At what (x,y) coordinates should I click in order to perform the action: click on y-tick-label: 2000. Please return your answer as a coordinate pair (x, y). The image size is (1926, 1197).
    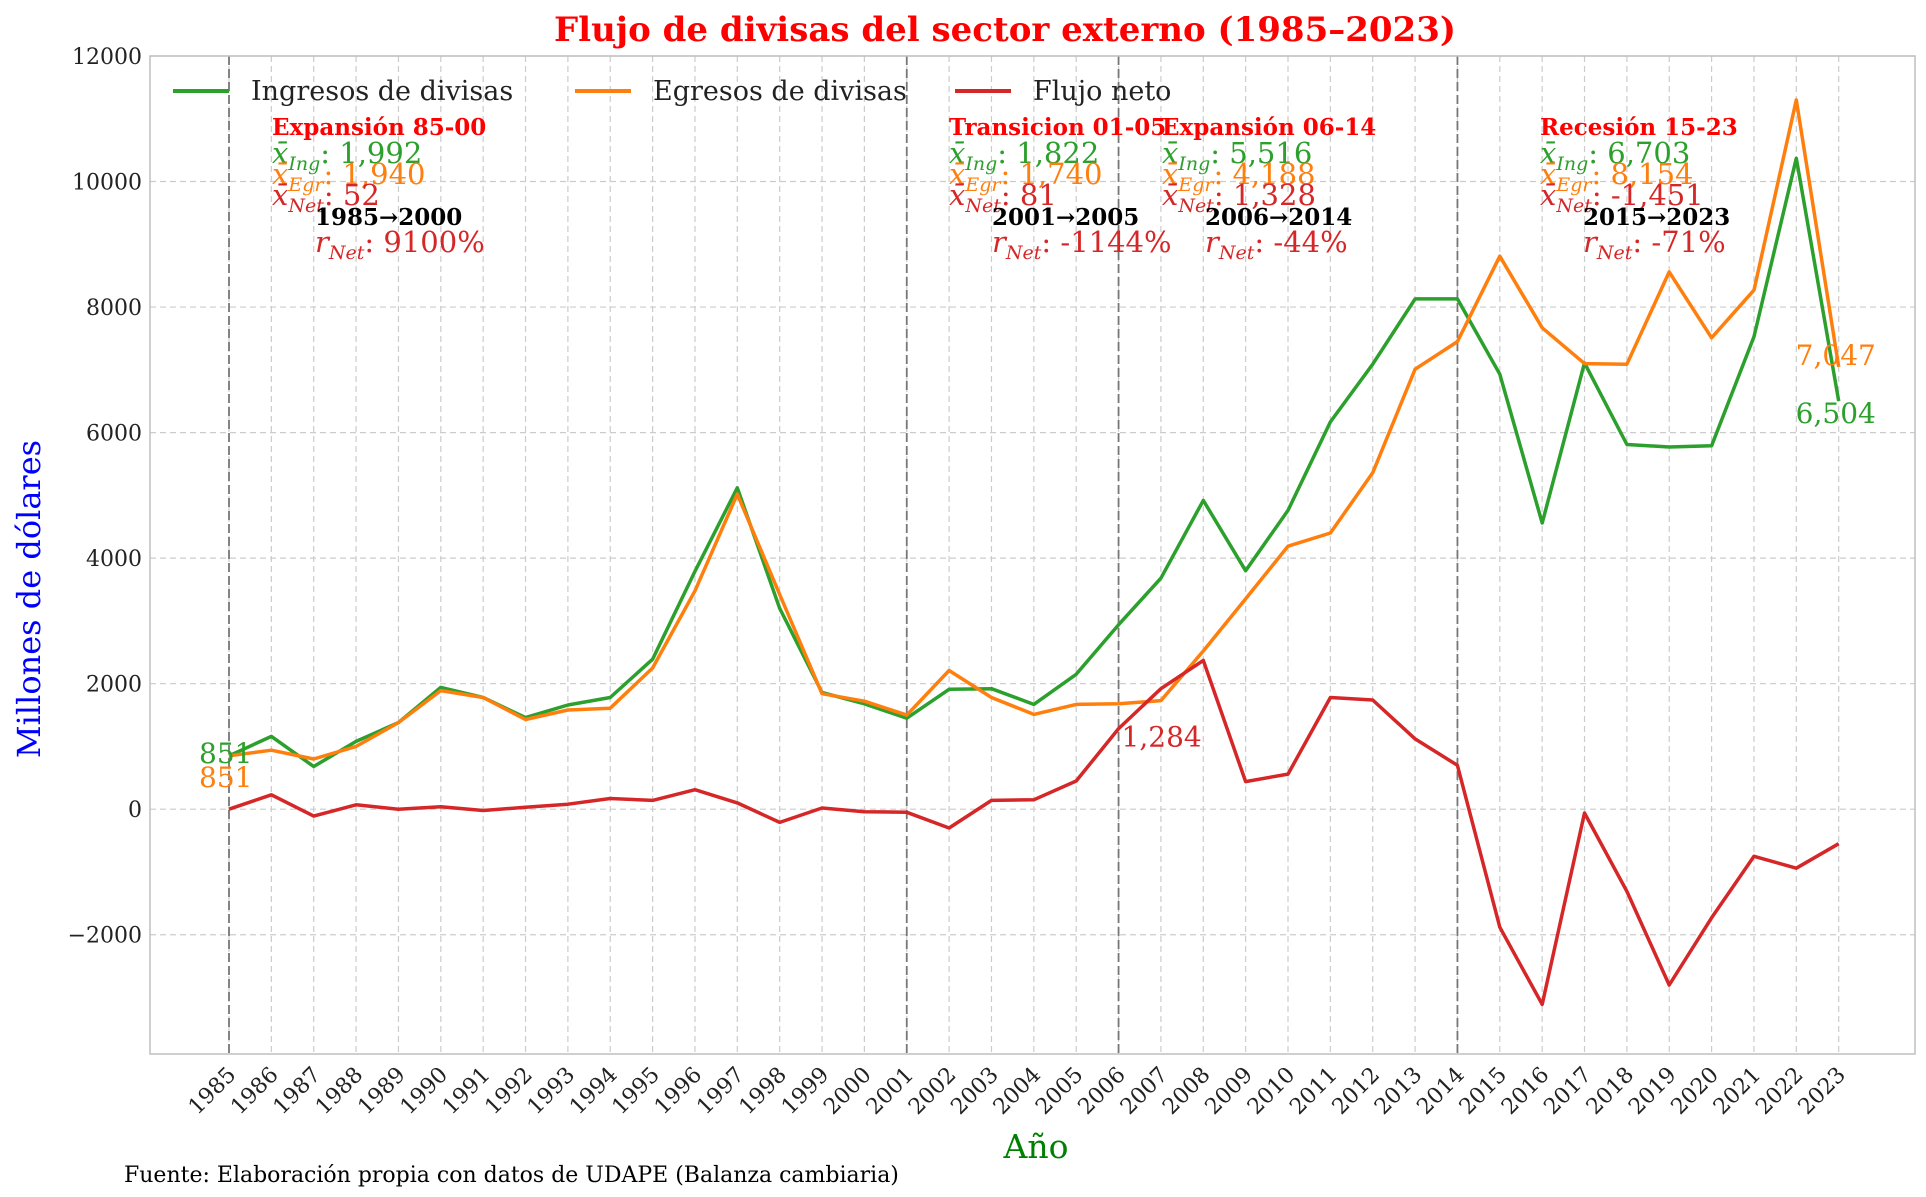
    Looking at the image, I should click on (114, 685).